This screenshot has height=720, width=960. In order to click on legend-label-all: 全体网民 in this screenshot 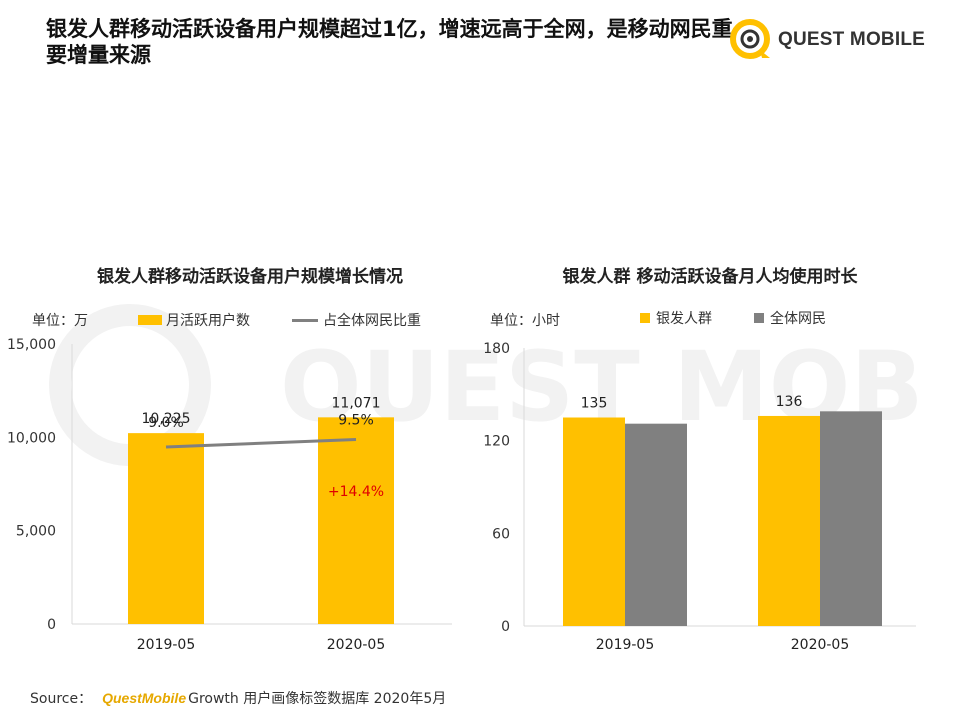, I will do `click(798, 319)`.